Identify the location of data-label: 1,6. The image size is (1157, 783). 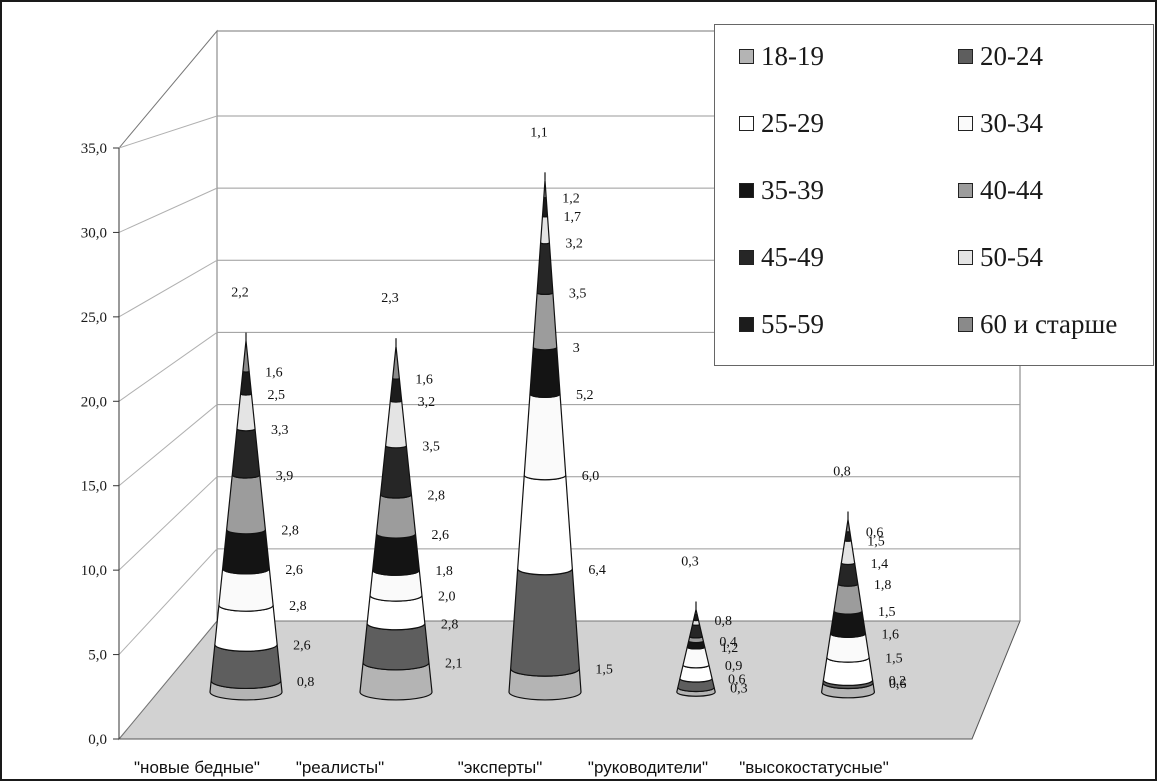
(890, 635).